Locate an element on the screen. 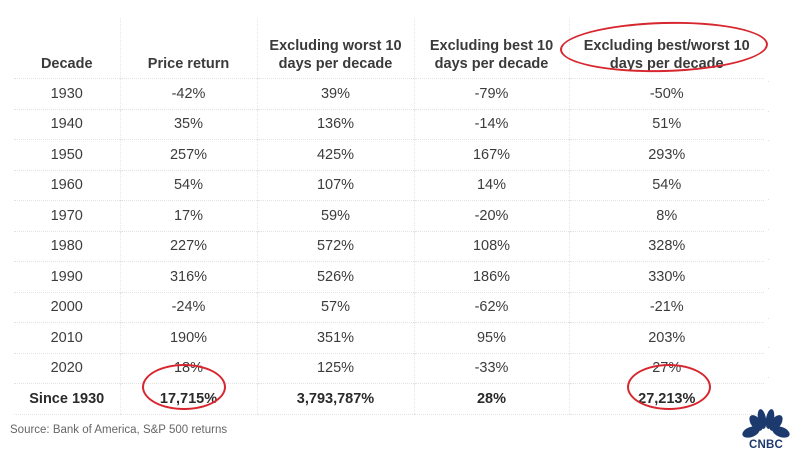  cell-excl-worst: 526% is located at coordinates (335, 276).